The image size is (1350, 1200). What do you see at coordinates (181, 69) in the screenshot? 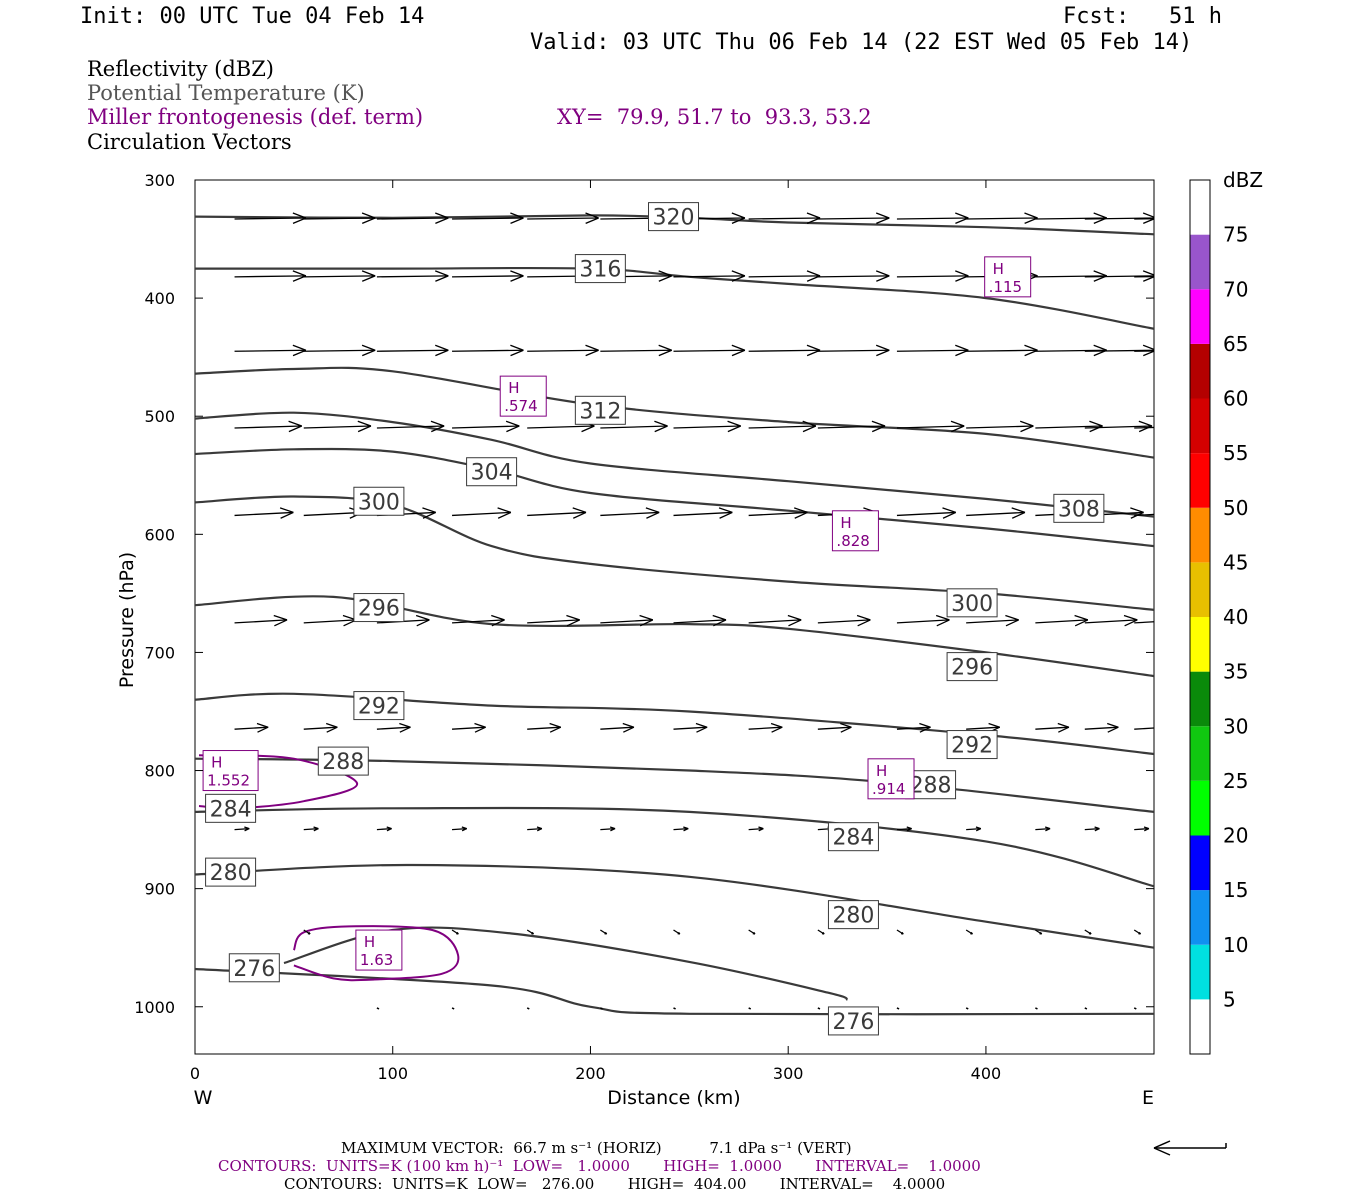
I see `legend-reflectivity: Reflectivity (dBZ)` at bounding box center [181, 69].